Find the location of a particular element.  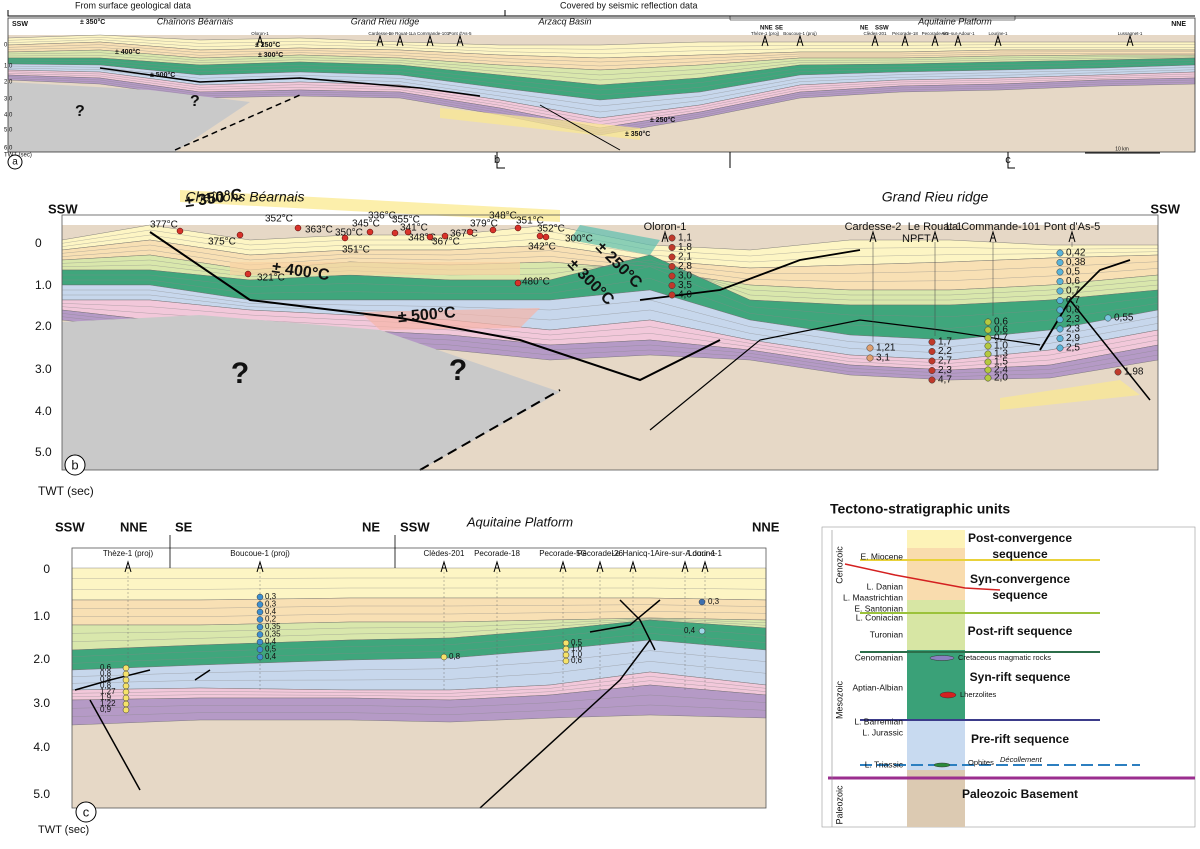

sample-value: 3,0 is located at coordinates (685, 276).